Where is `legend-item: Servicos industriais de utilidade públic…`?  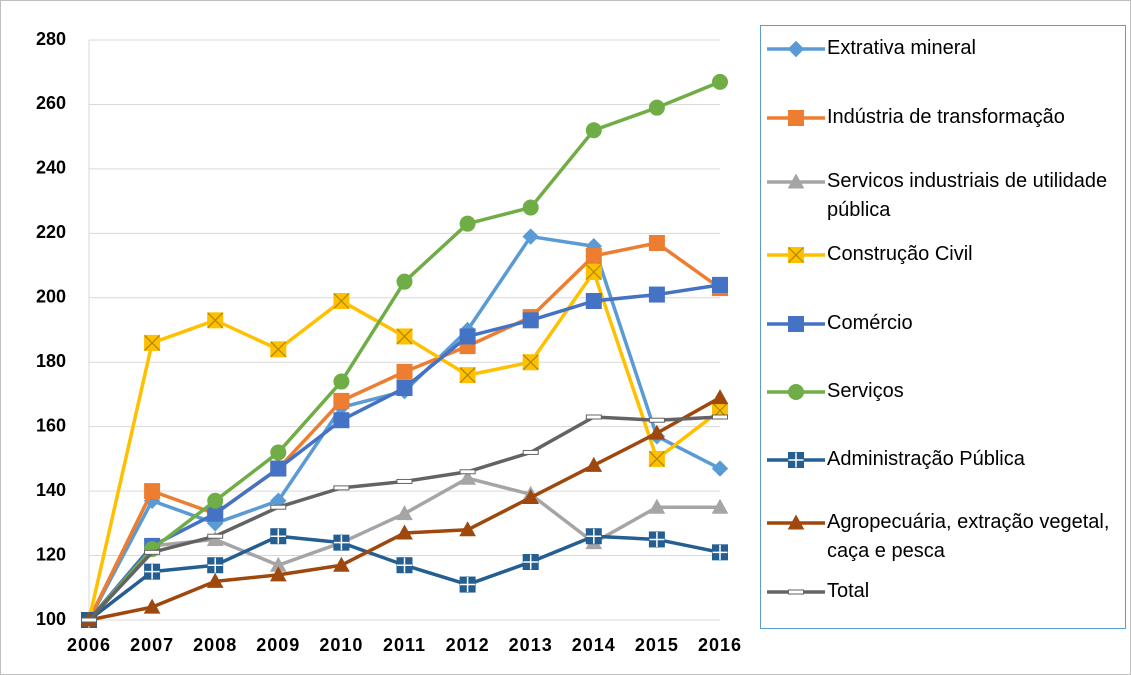
legend-item: Servicos industriais de utilidade públic… is located at coordinates (946, 196).